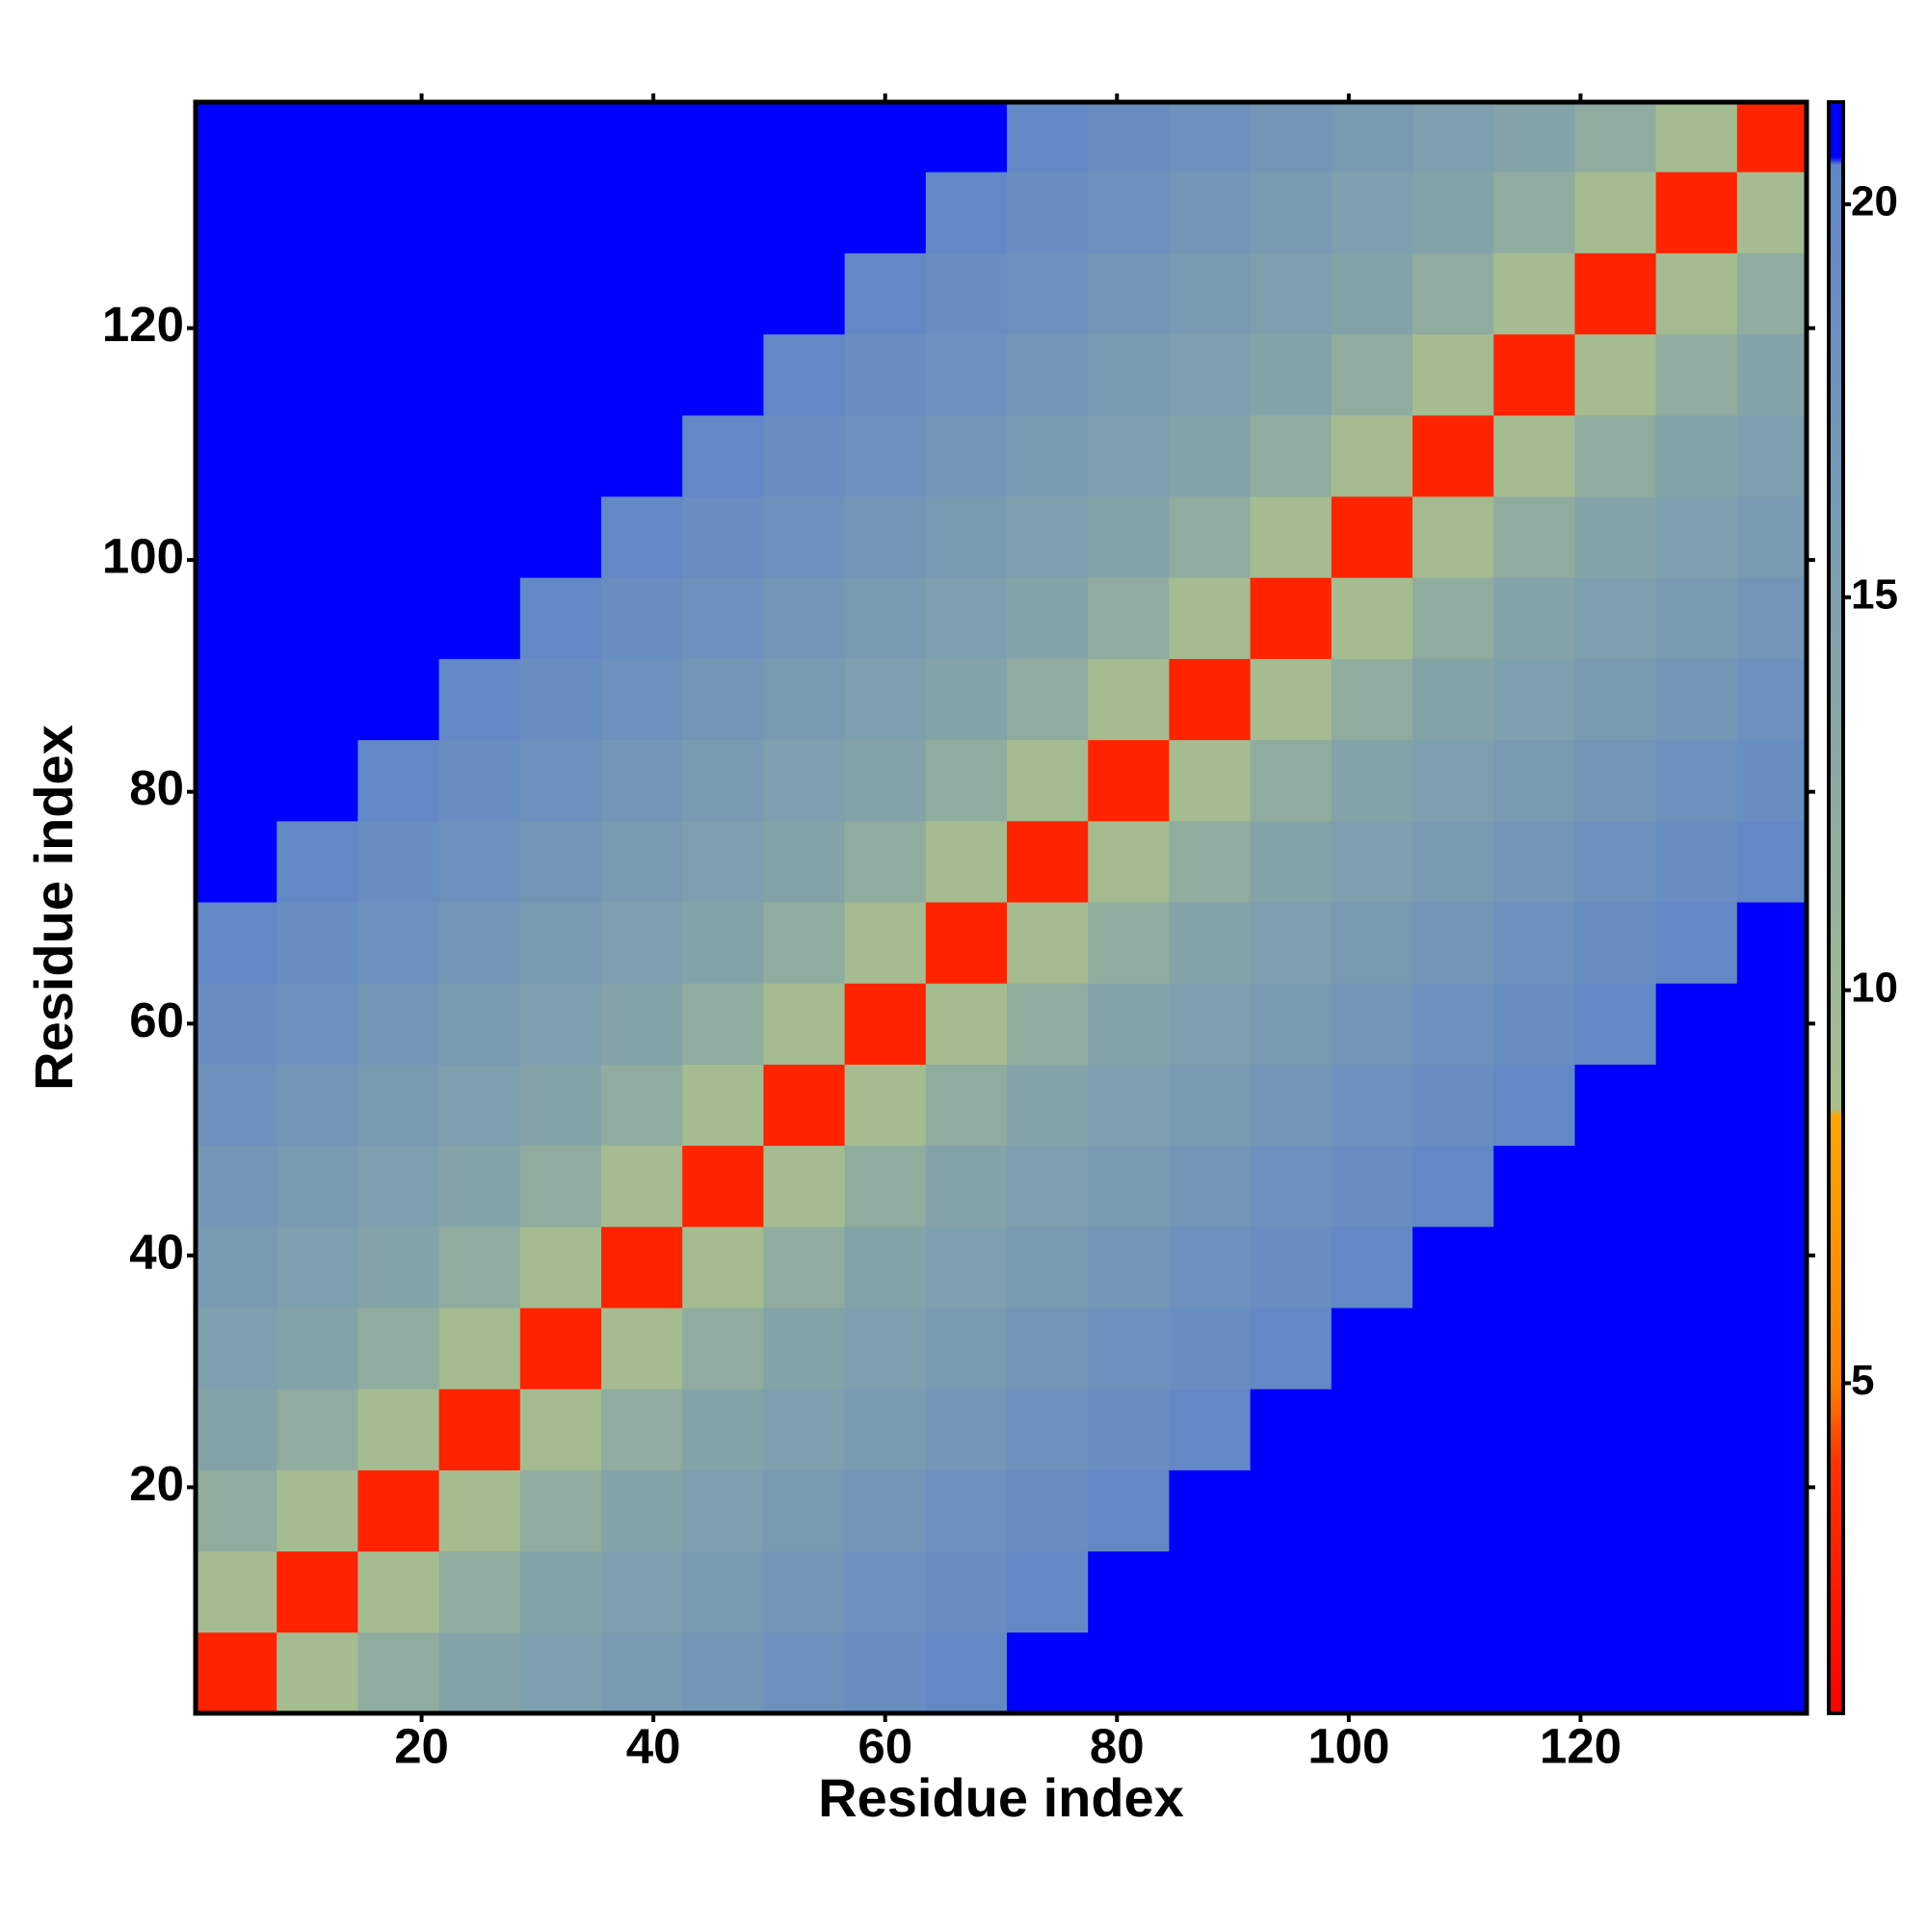 The image size is (1927, 1932). What do you see at coordinates (1001, 1797) in the screenshot?
I see `x-axis-title: Residue index` at bounding box center [1001, 1797].